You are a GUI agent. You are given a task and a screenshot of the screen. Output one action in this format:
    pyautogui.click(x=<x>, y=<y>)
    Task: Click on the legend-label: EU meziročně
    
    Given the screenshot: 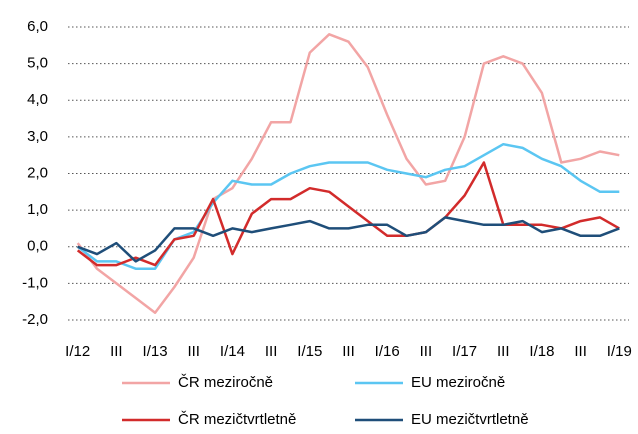 What is the action you would take?
    pyautogui.click(x=458, y=382)
    